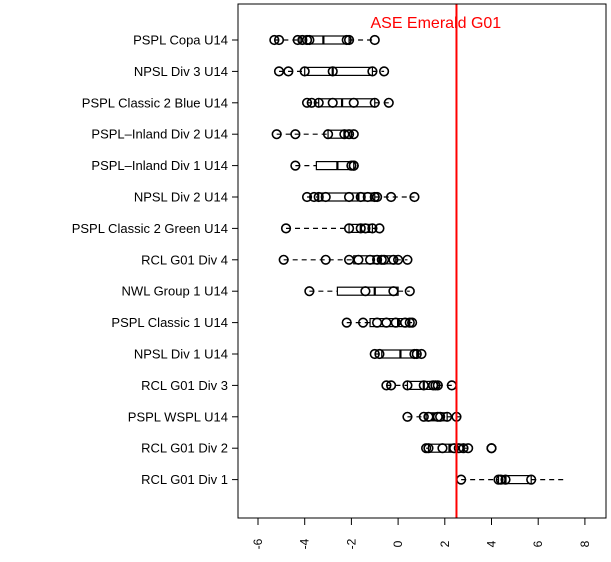  What do you see at coordinates (235, 260) in the screenshot?
I see `y-axis` at bounding box center [235, 260].